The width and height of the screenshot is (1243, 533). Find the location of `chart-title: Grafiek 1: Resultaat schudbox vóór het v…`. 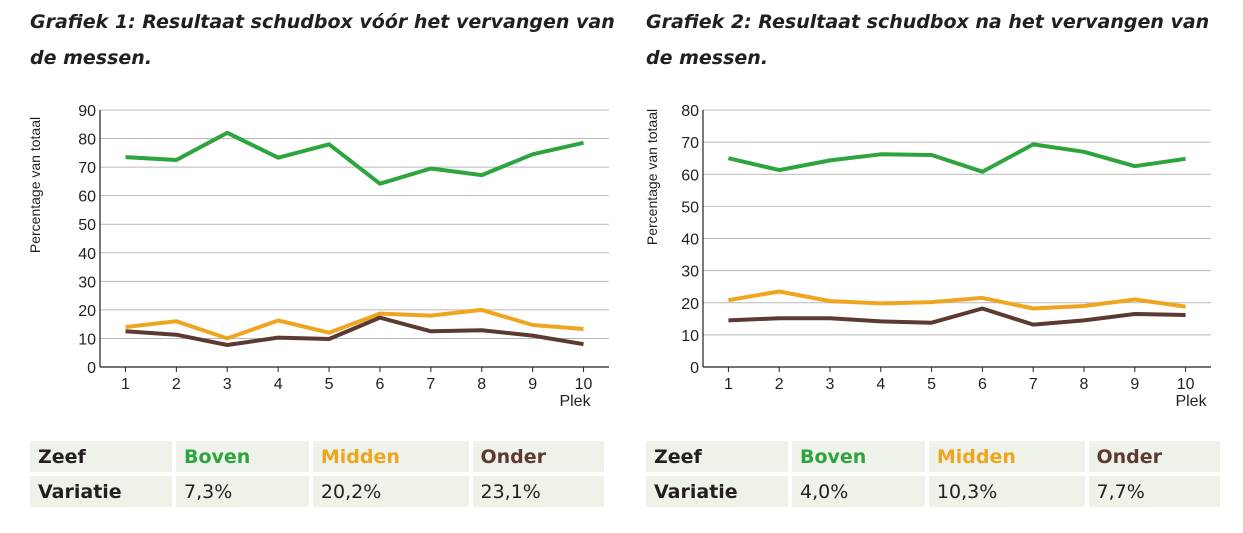

chart-title: Grafiek 1: Resultaat schudbox vóór het v… is located at coordinates (322, 40).